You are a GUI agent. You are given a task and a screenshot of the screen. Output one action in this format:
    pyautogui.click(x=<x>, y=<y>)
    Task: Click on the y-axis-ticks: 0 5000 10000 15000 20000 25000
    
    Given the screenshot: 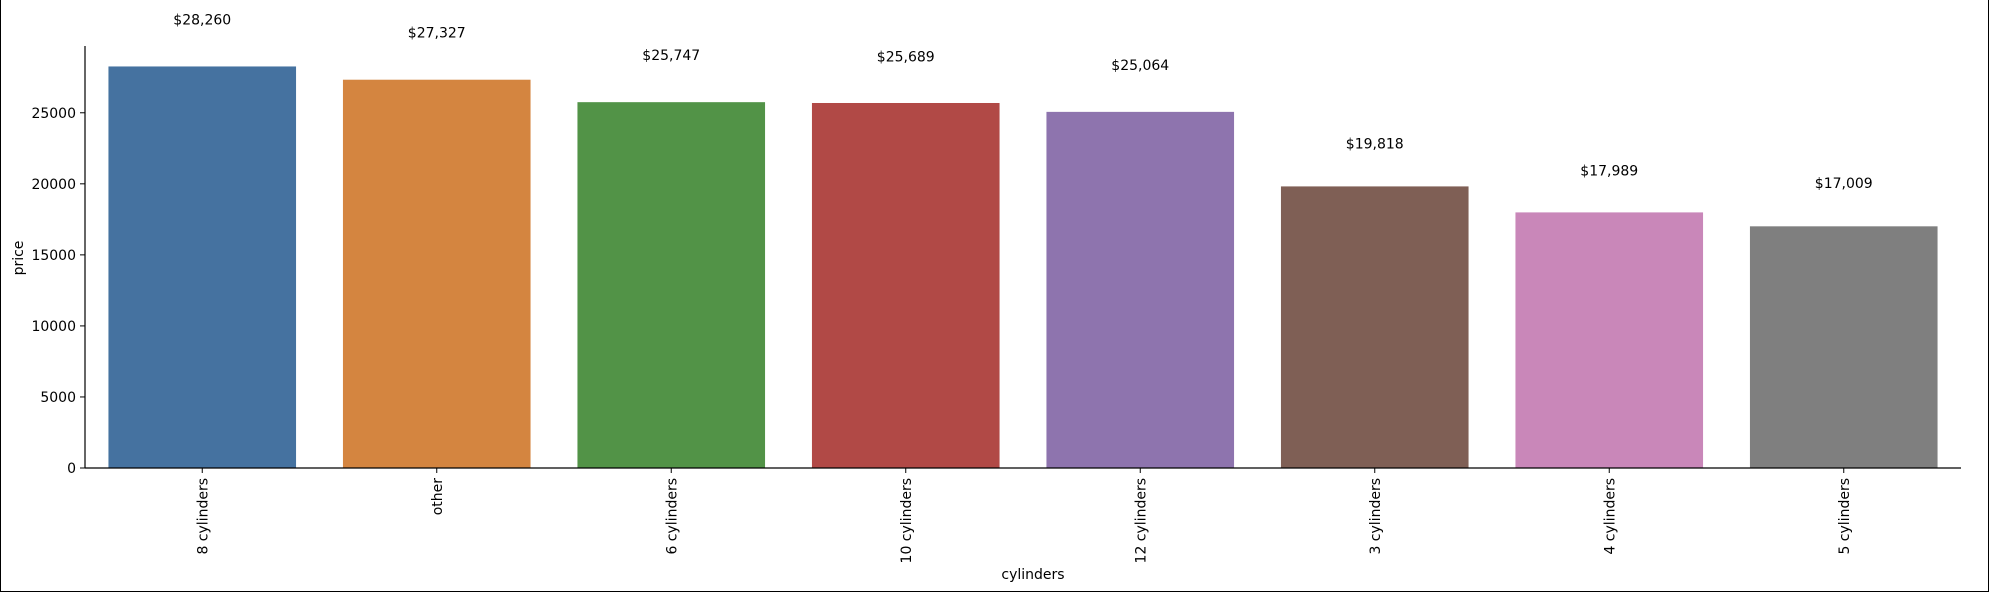 What is the action you would take?
    pyautogui.click(x=58, y=291)
    